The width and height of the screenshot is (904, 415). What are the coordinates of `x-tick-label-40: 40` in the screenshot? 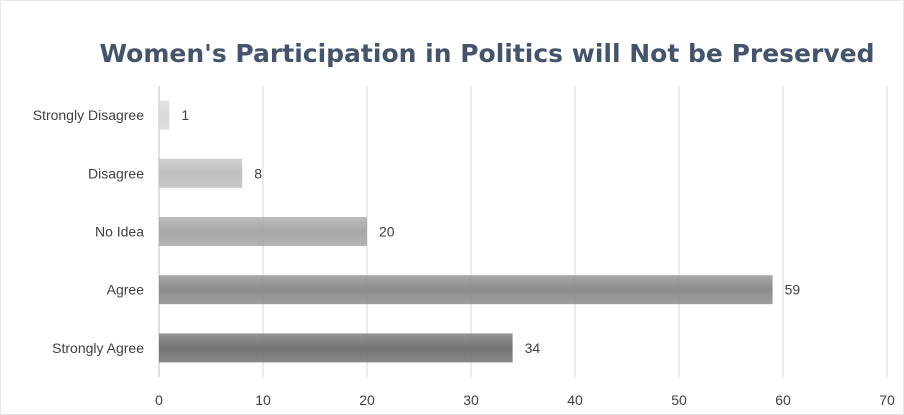 It's located at (575, 400).